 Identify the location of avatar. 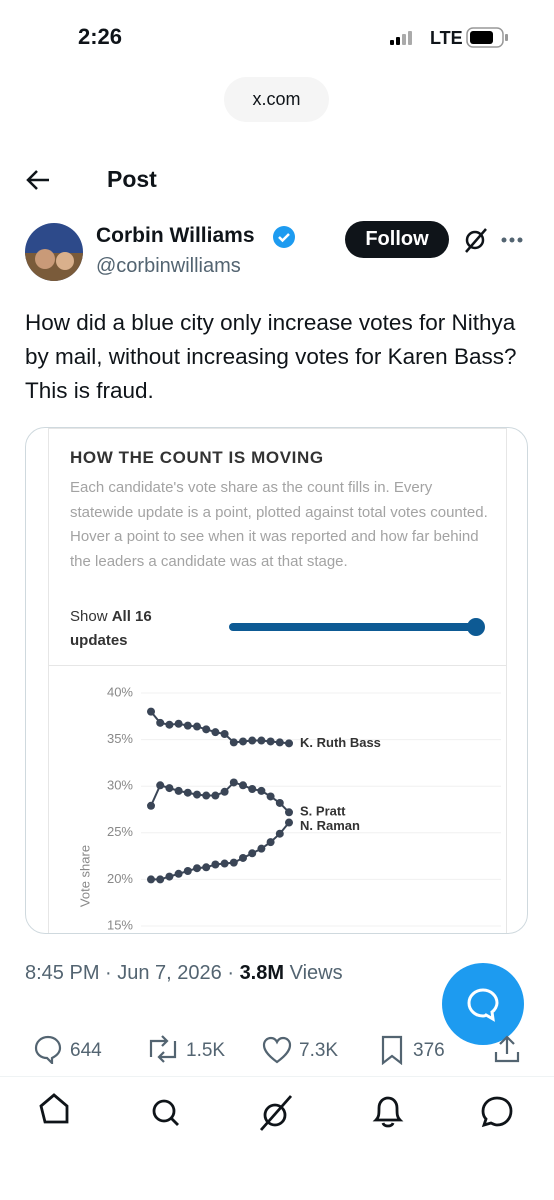
(54, 252).